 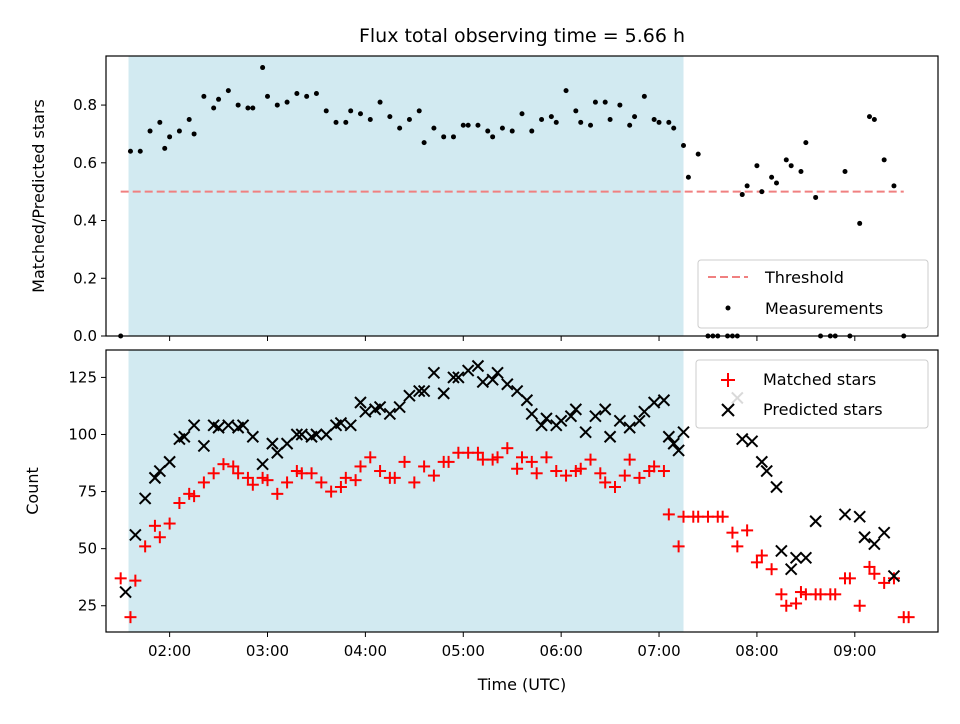 What do you see at coordinates (819, 379) in the screenshot?
I see `matched-legend-label: Matched stars` at bounding box center [819, 379].